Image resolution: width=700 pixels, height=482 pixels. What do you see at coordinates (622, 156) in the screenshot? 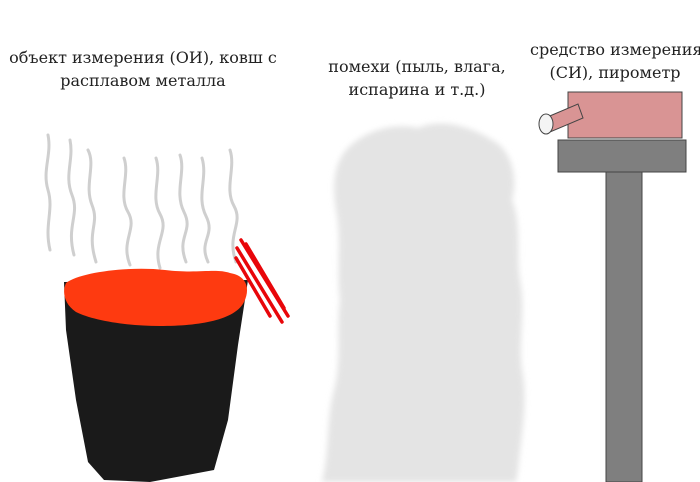
I see `stand-platform` at bounding box center [622, 156].